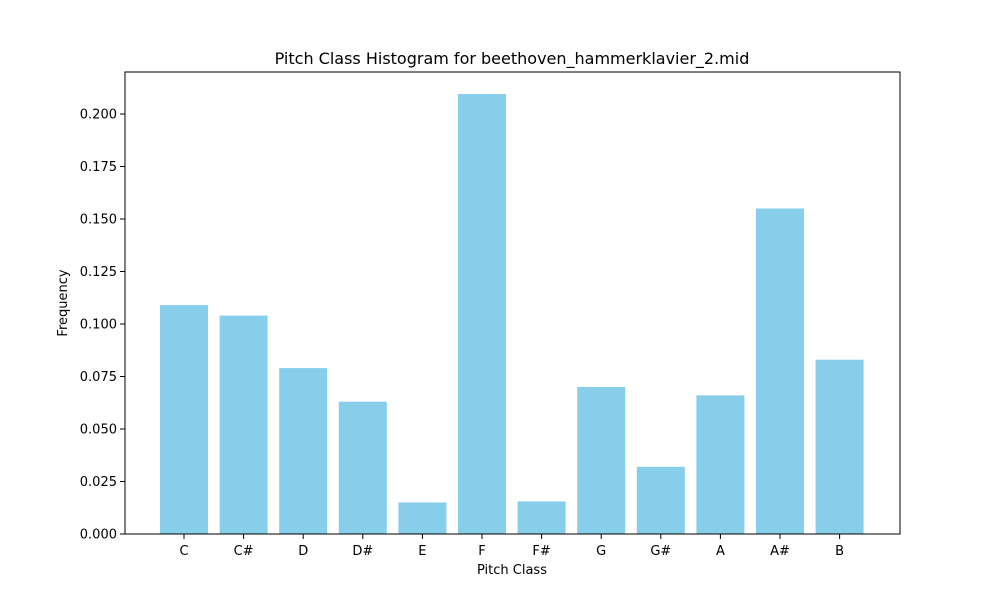  I want to click on x-tick-label: F#, so click(541, 551).